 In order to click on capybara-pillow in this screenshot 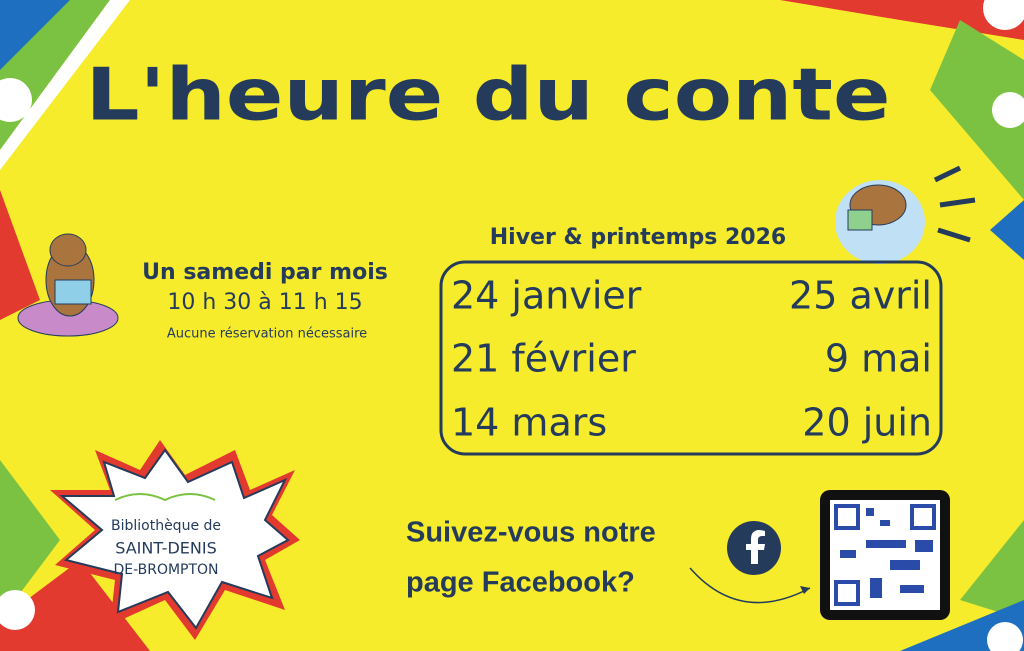, I will do `click(905, 214)`.